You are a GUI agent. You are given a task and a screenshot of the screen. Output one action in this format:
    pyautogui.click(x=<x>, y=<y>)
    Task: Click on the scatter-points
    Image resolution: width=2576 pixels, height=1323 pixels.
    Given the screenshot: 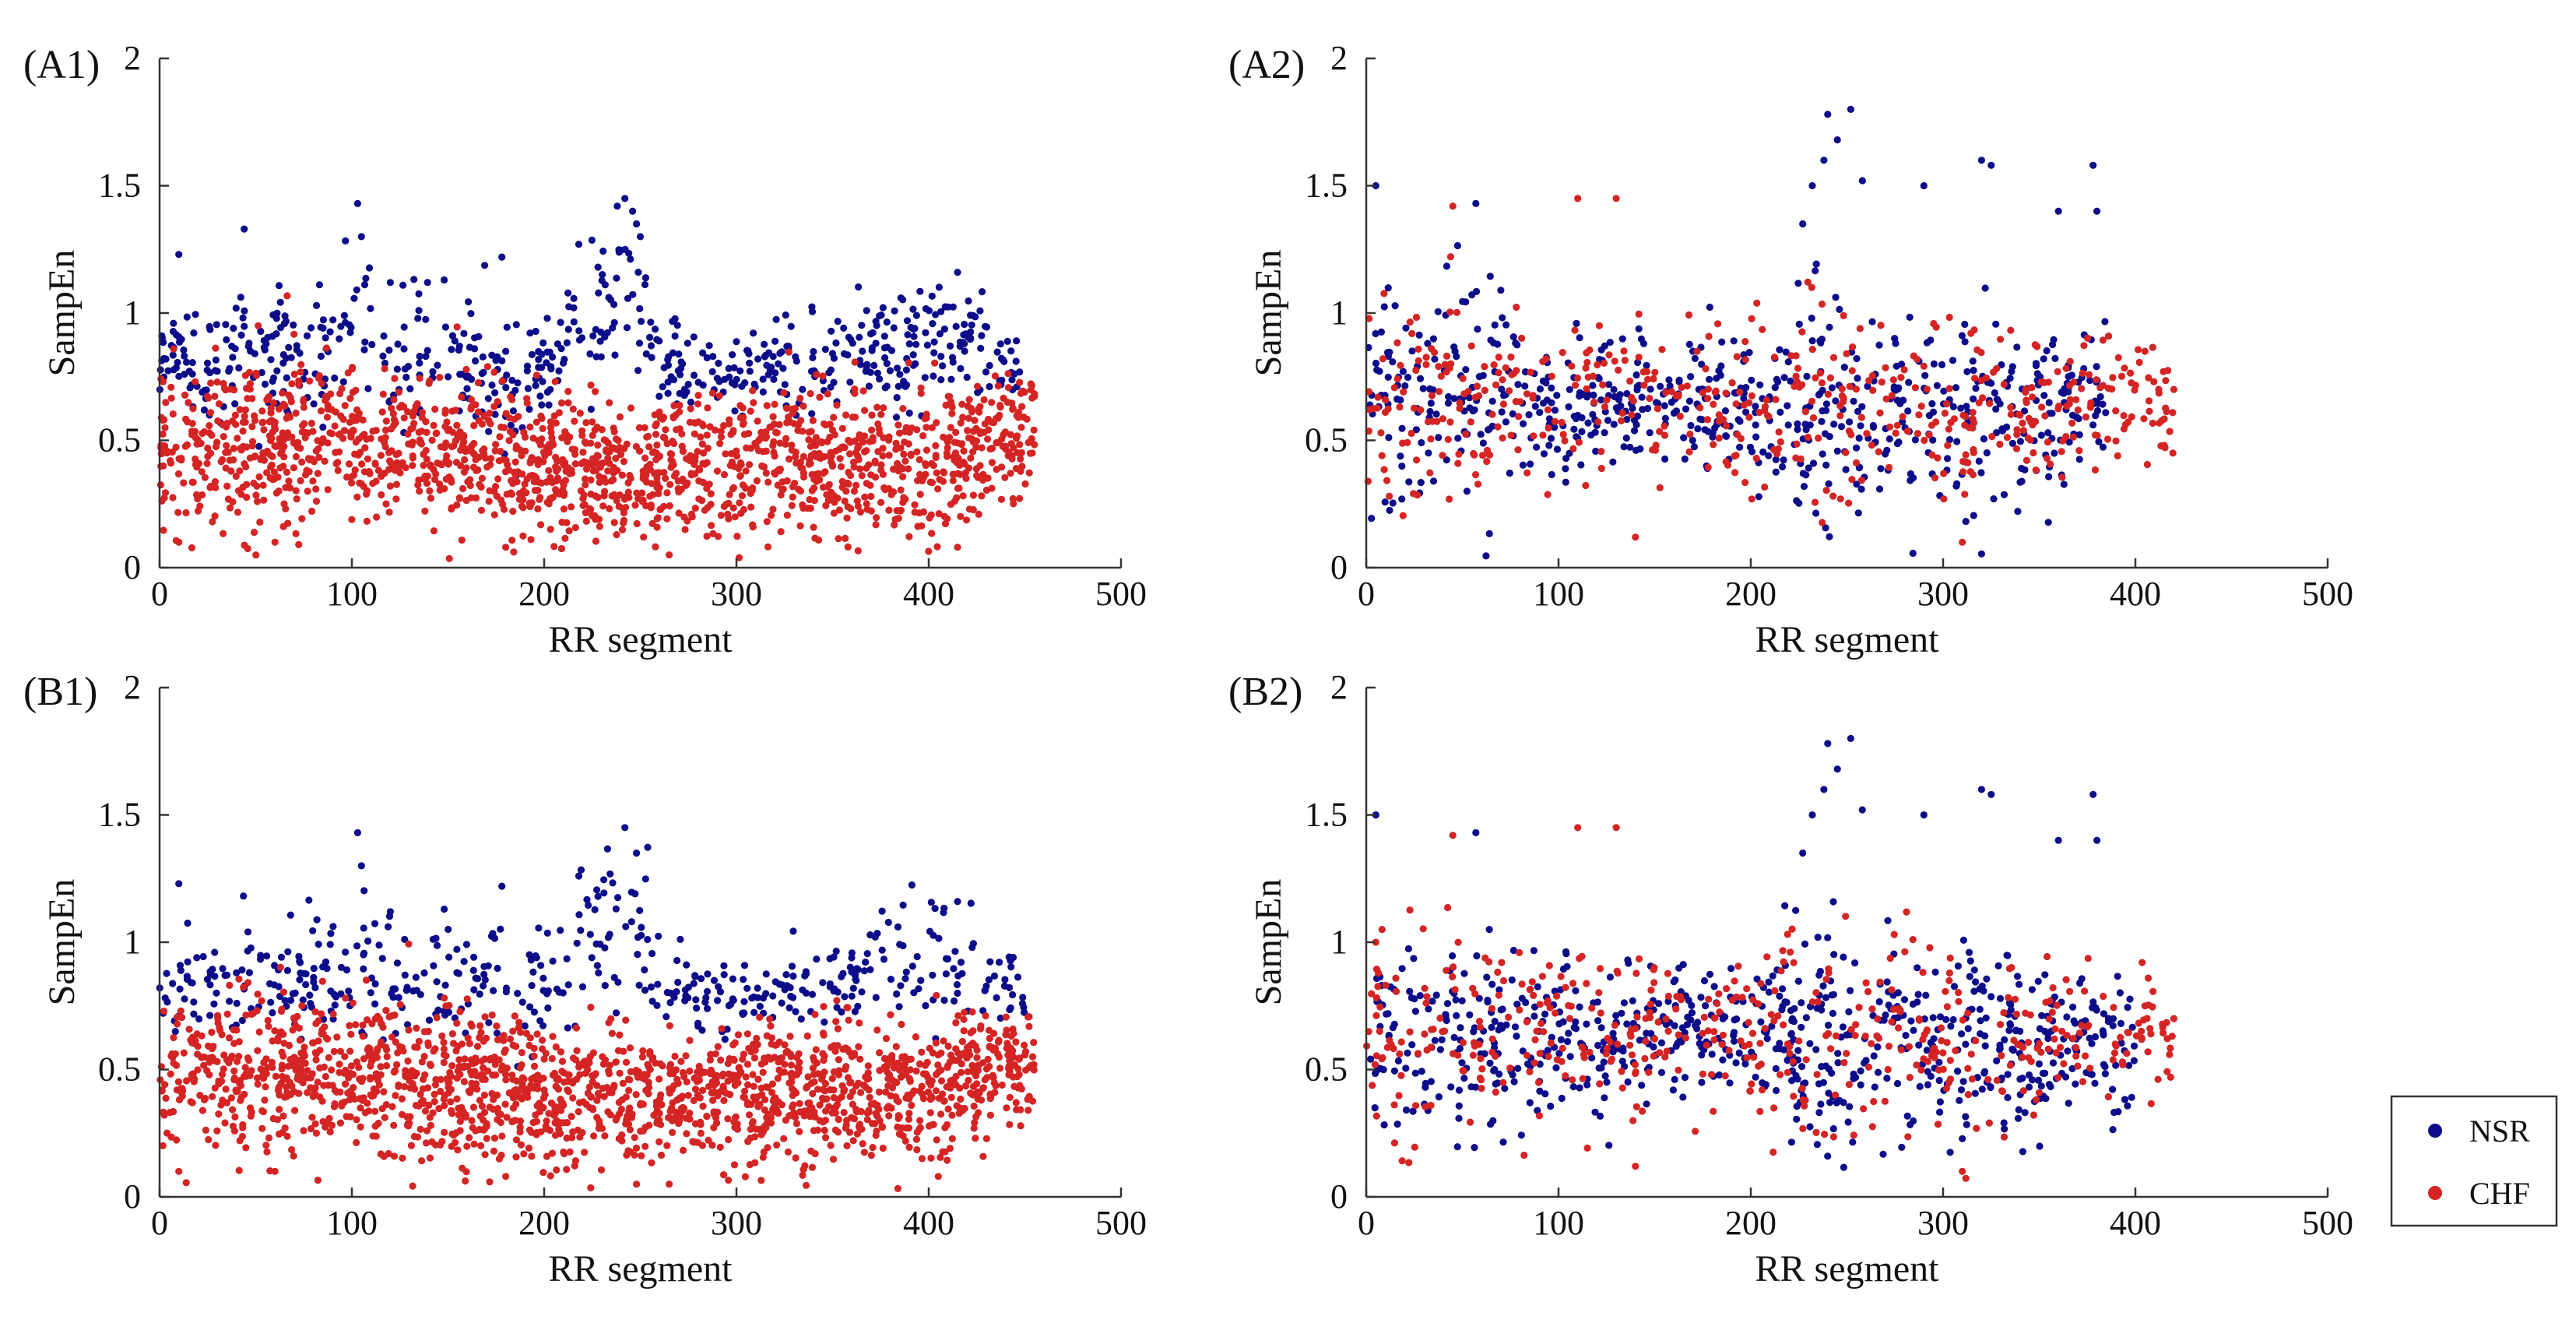 What is the action you would take?
    pyautogui.click(x=597, y=1008)
    